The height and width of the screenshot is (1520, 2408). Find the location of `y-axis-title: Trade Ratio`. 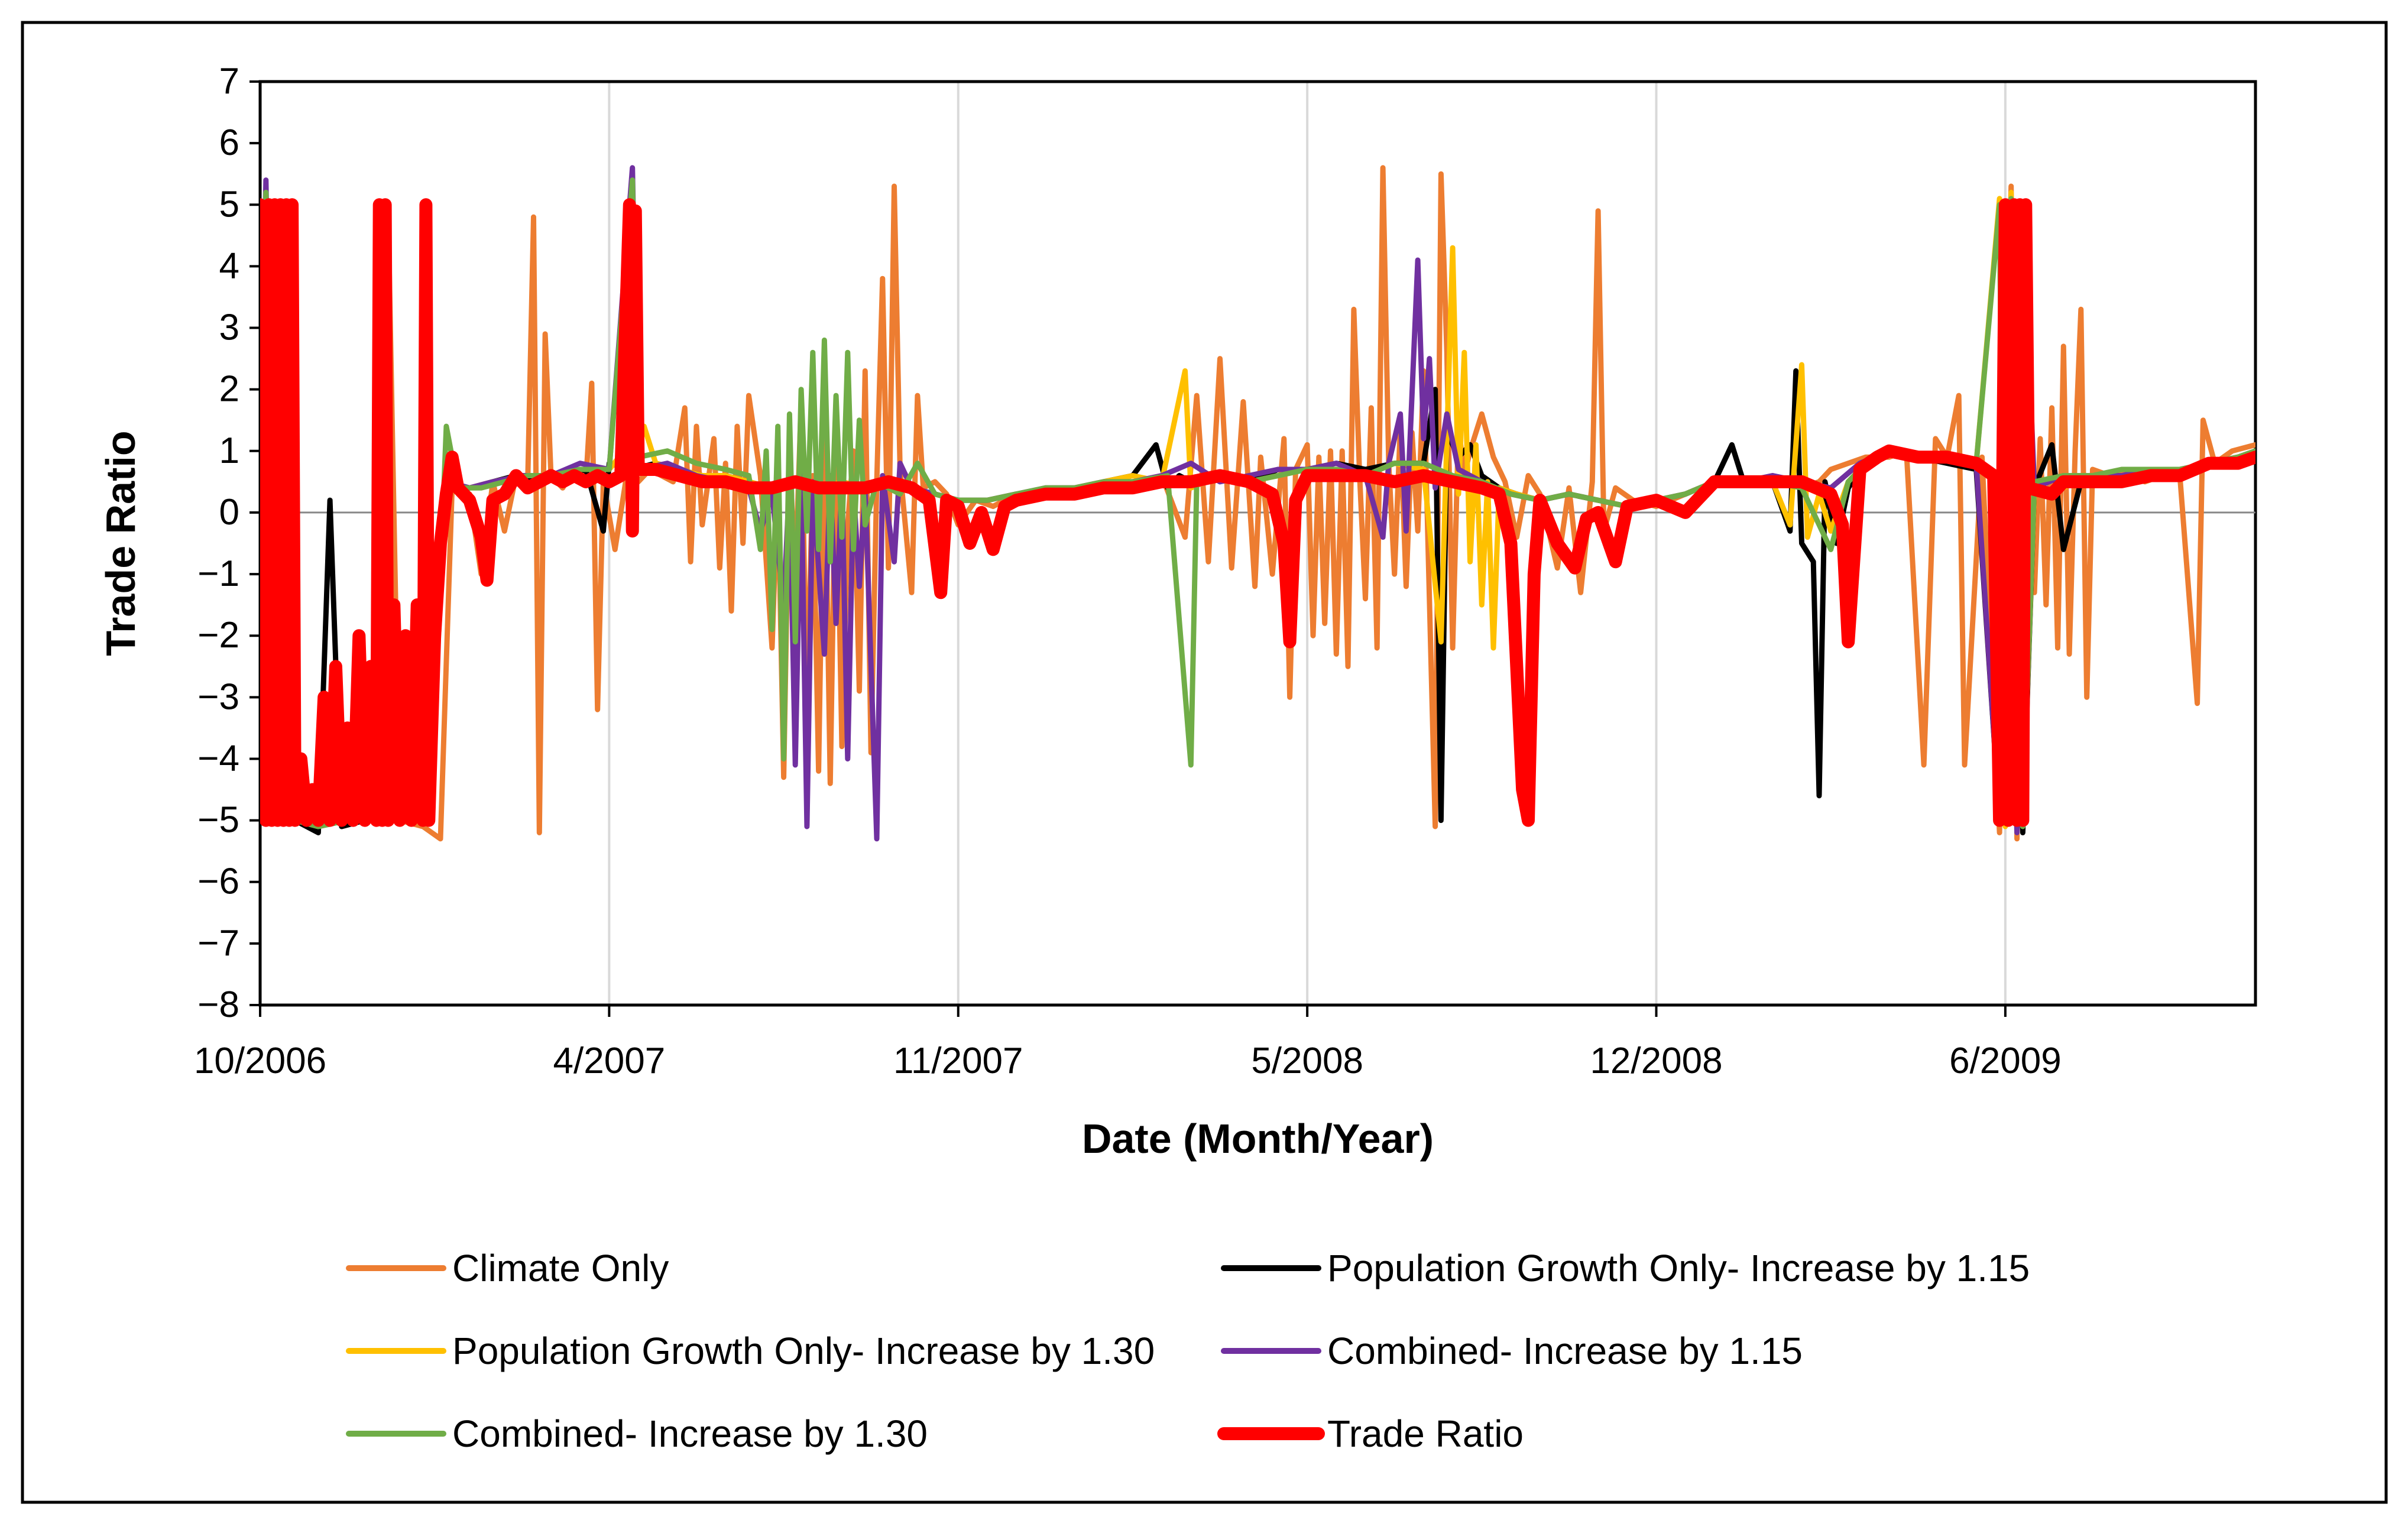

y-axis-title: Trade Ratio is located at coordinates (121, 543).